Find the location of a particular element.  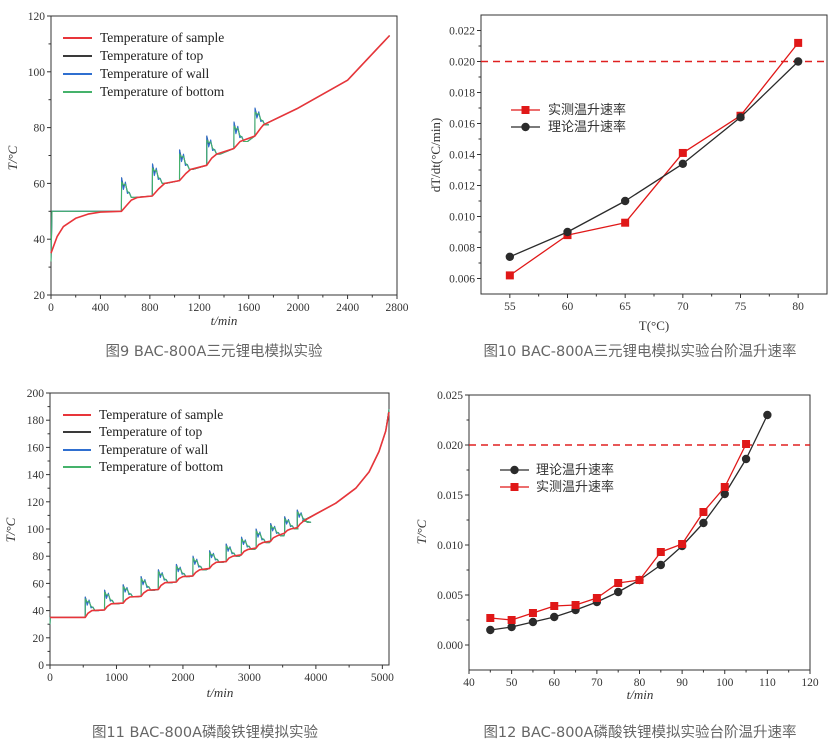

fig11-legend-sample: Temperature of sample is located at coordinates (161, 414).